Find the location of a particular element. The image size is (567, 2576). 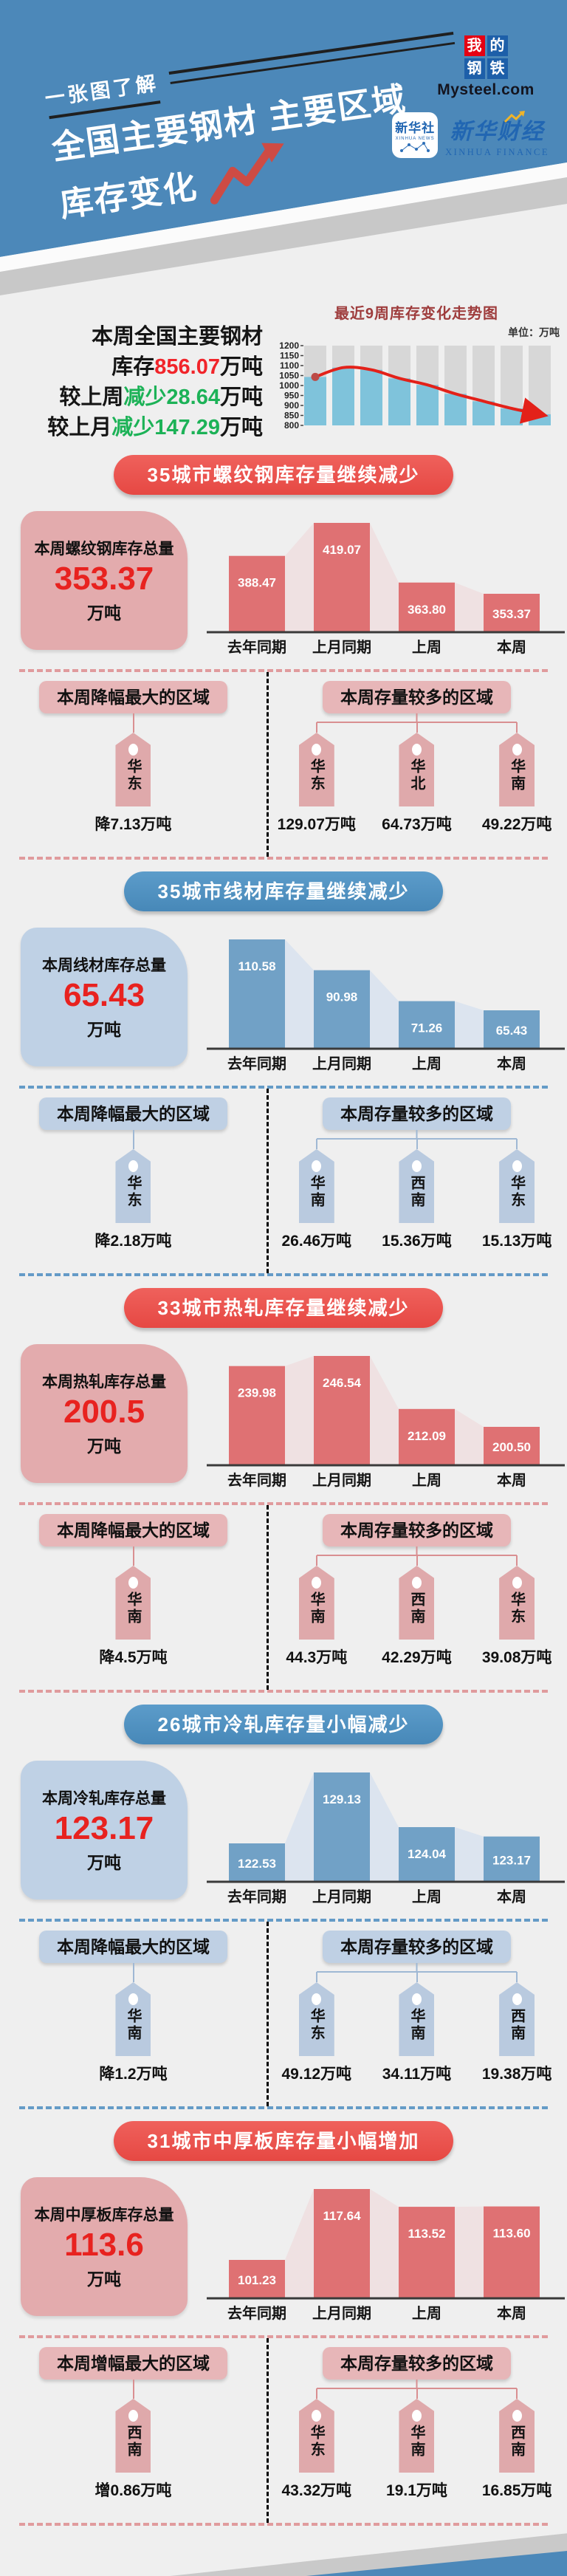

tag-region-label: 华北 is located at coordinates (416, 775).